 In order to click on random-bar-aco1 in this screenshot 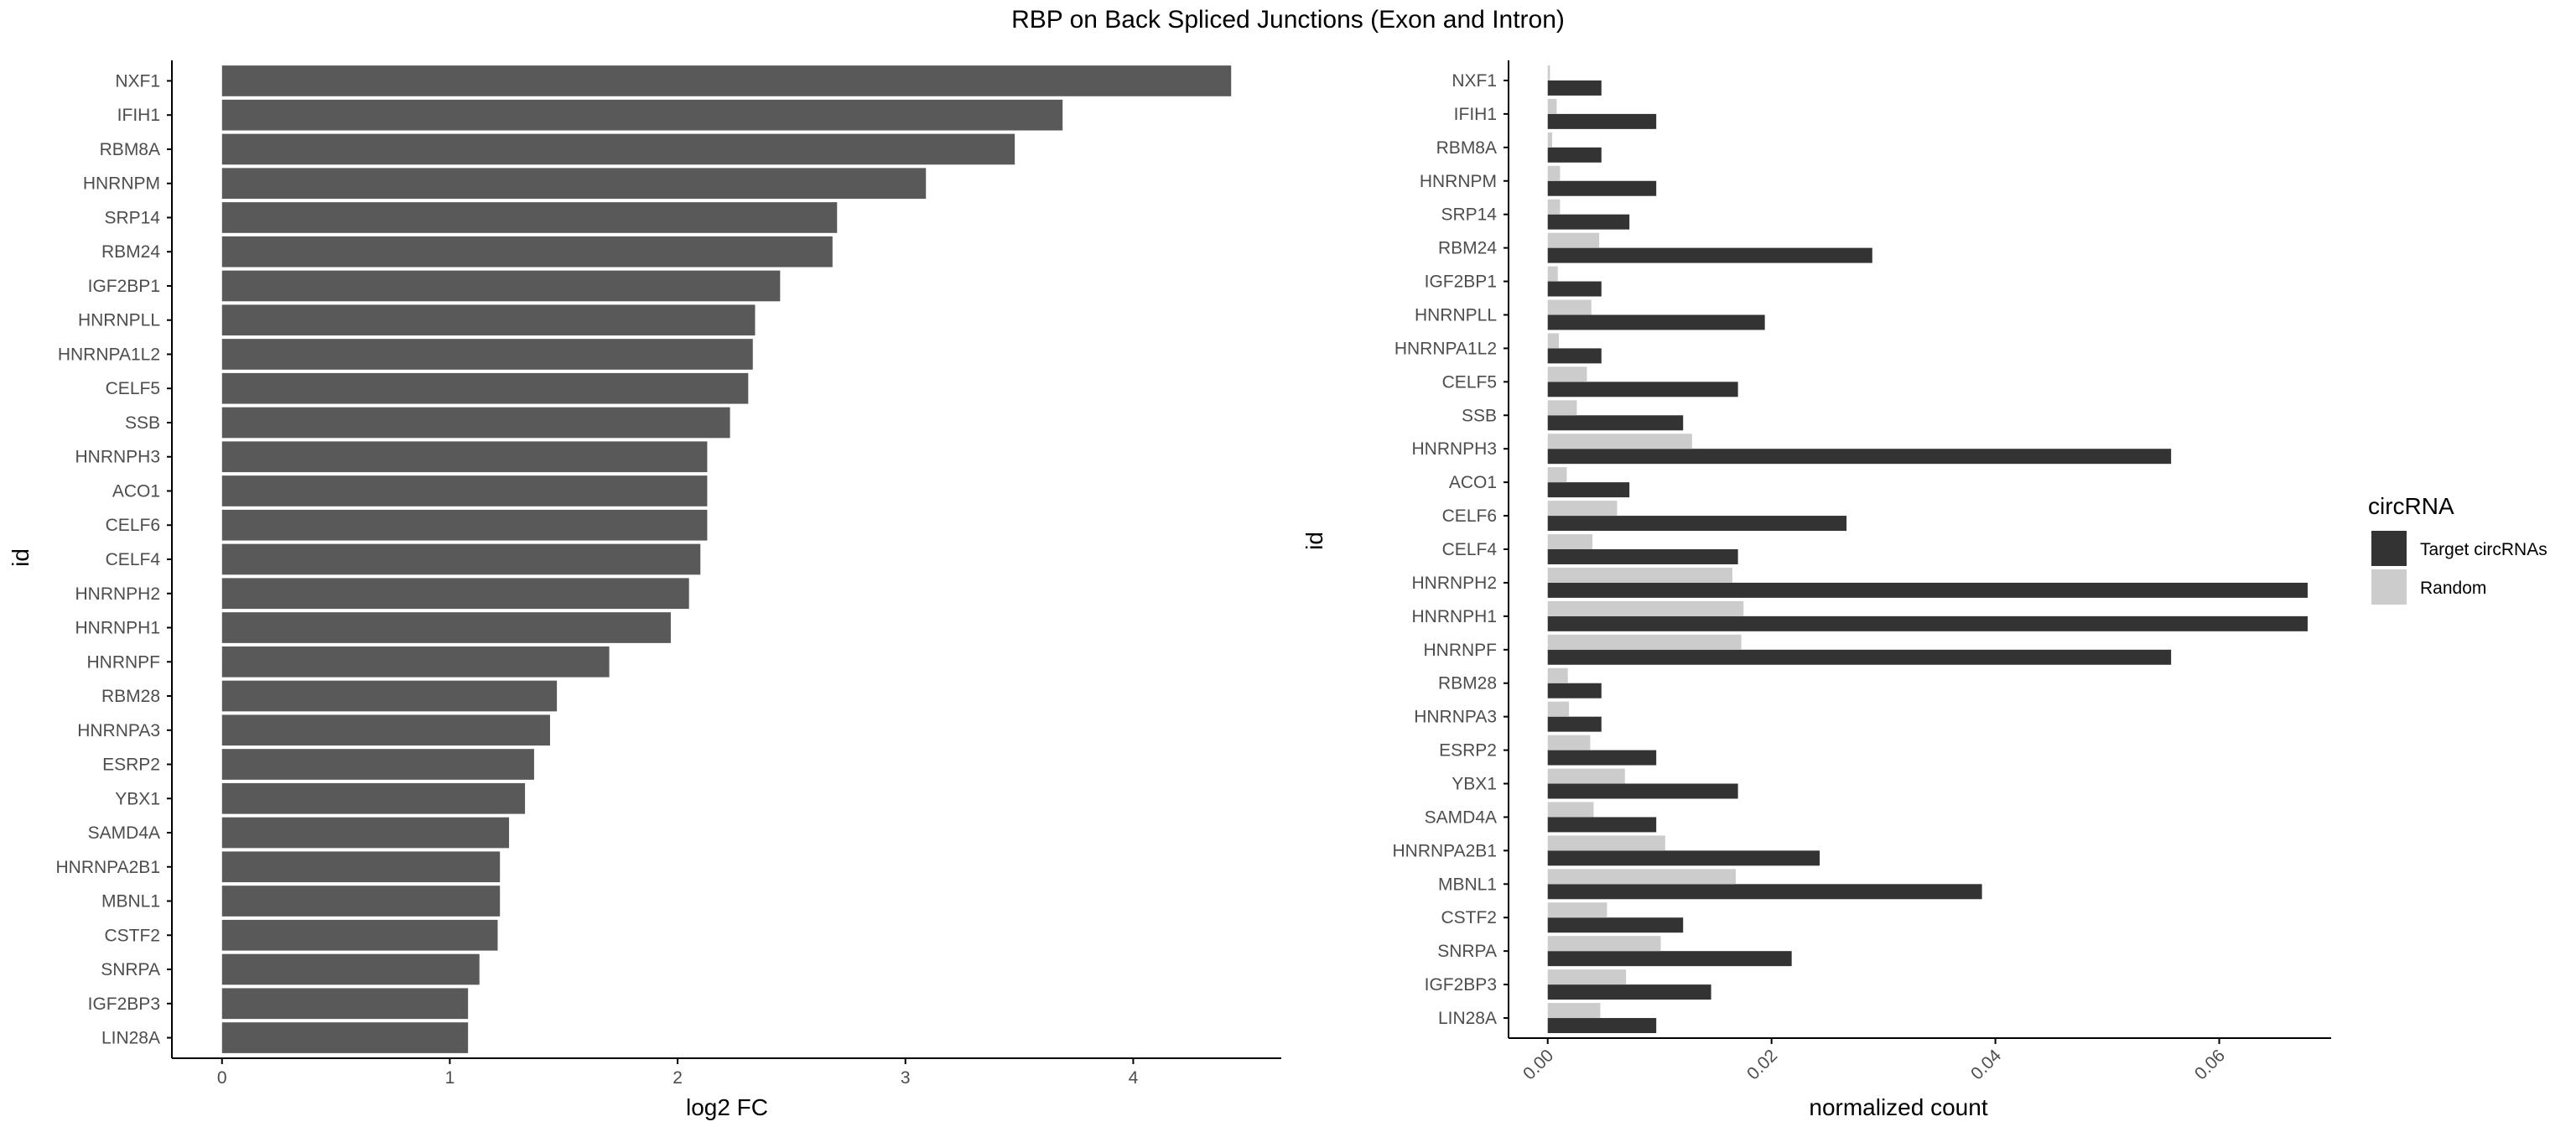, I will do `click(1557, 475)`.